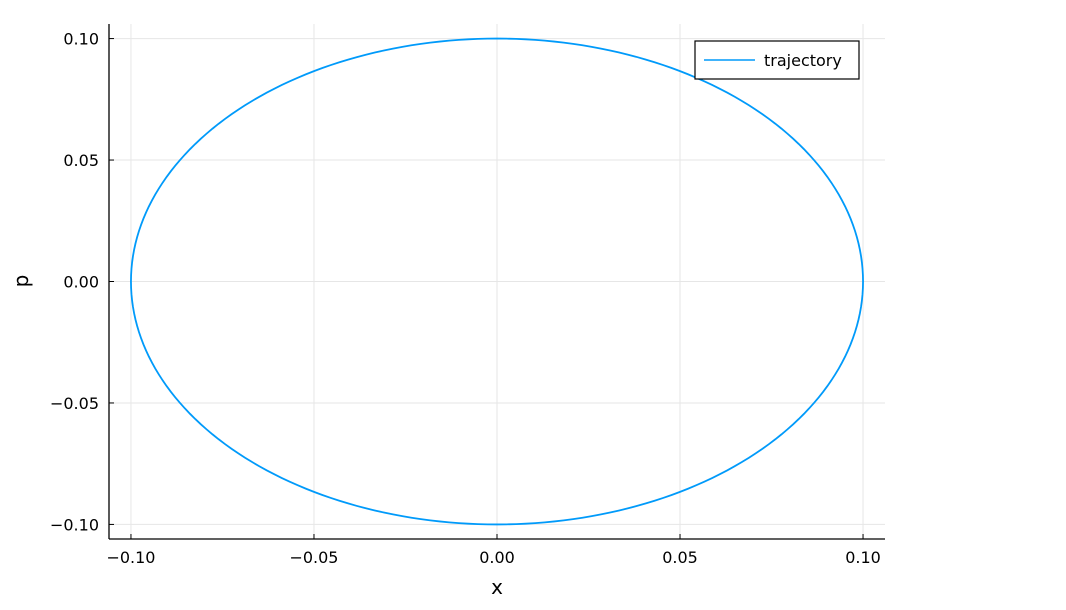 This screenshot has width=1066, height=610. What do you see at coordinates (497, 587) in the screenshot?
I see `x-axis-title: x` at bounding box center [497, 587].